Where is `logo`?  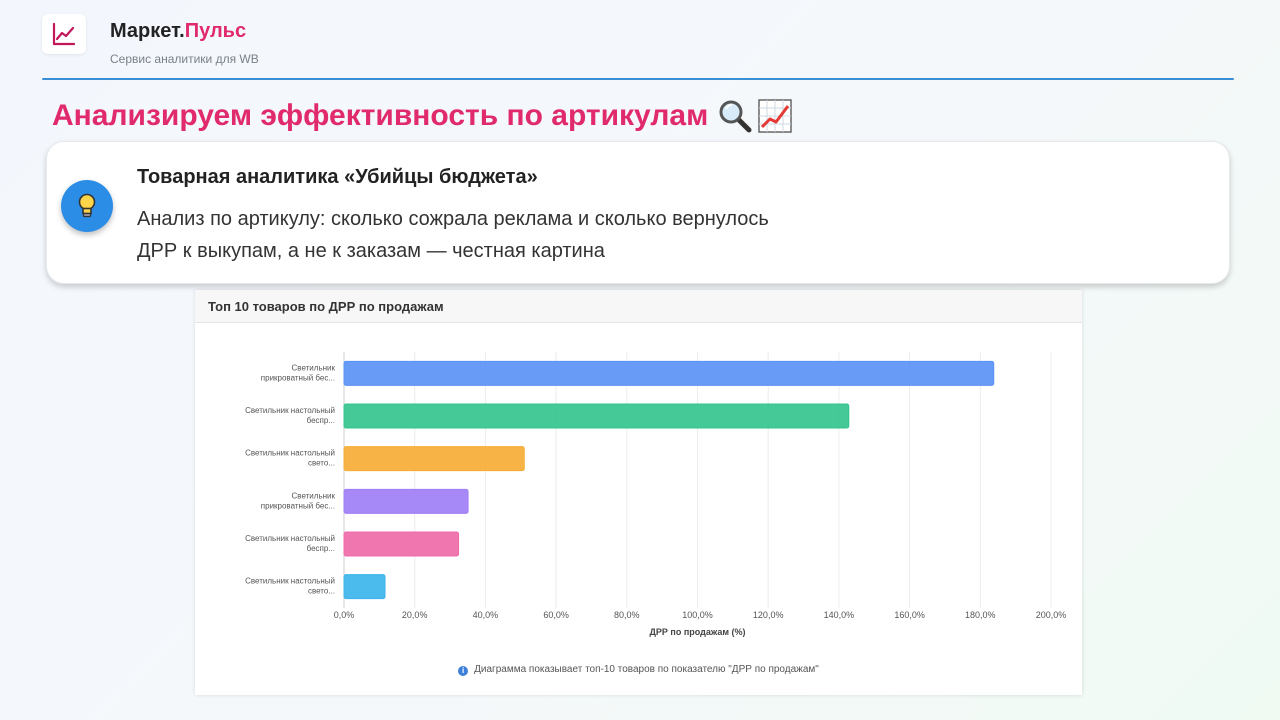
logo is located at coordinates (64, 34).